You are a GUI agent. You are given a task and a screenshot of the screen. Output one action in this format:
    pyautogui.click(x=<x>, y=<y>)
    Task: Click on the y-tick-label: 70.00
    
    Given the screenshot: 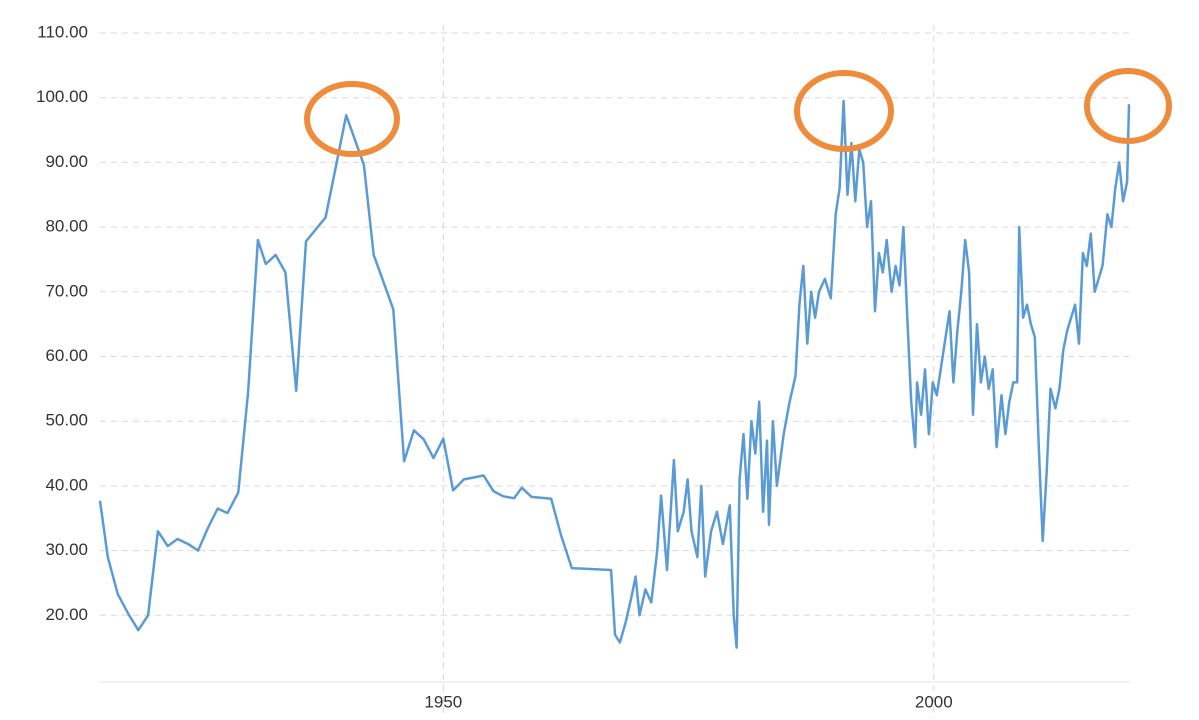 What is the action you would take?
    pyautogui.click(x=66, y=290)
    